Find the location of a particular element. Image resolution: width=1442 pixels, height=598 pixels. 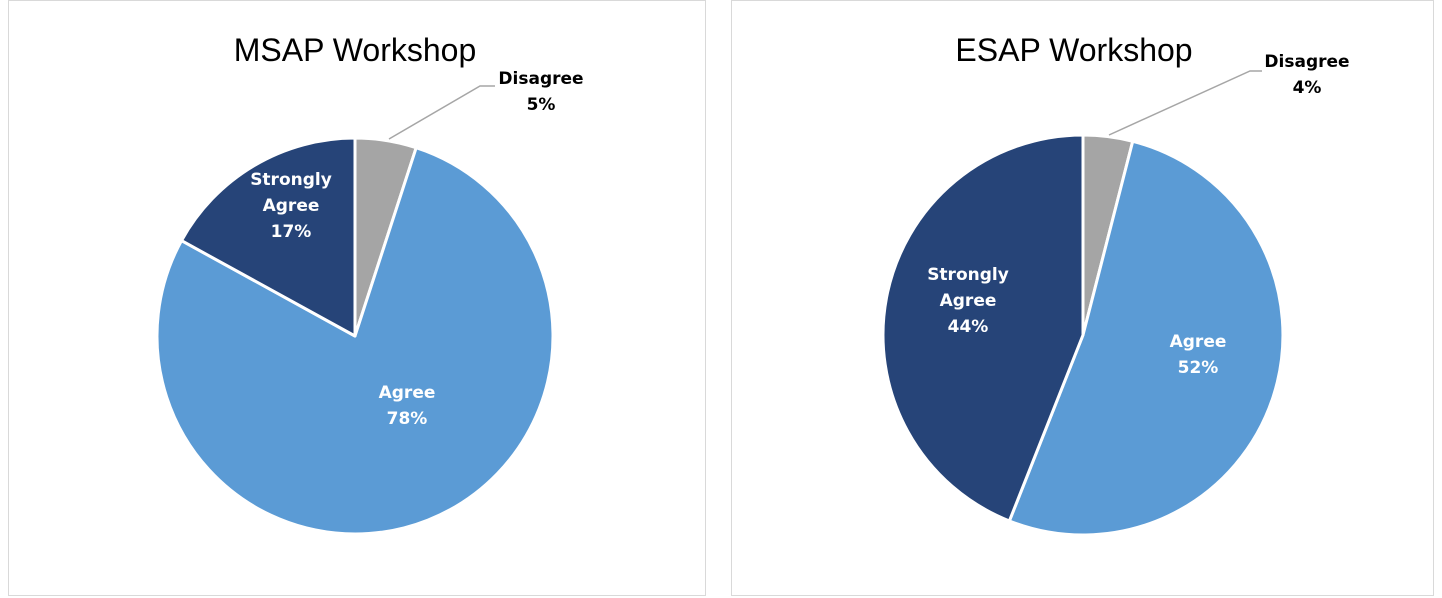

esap-data-label-line: 44% is located at coordinates (968, 327).